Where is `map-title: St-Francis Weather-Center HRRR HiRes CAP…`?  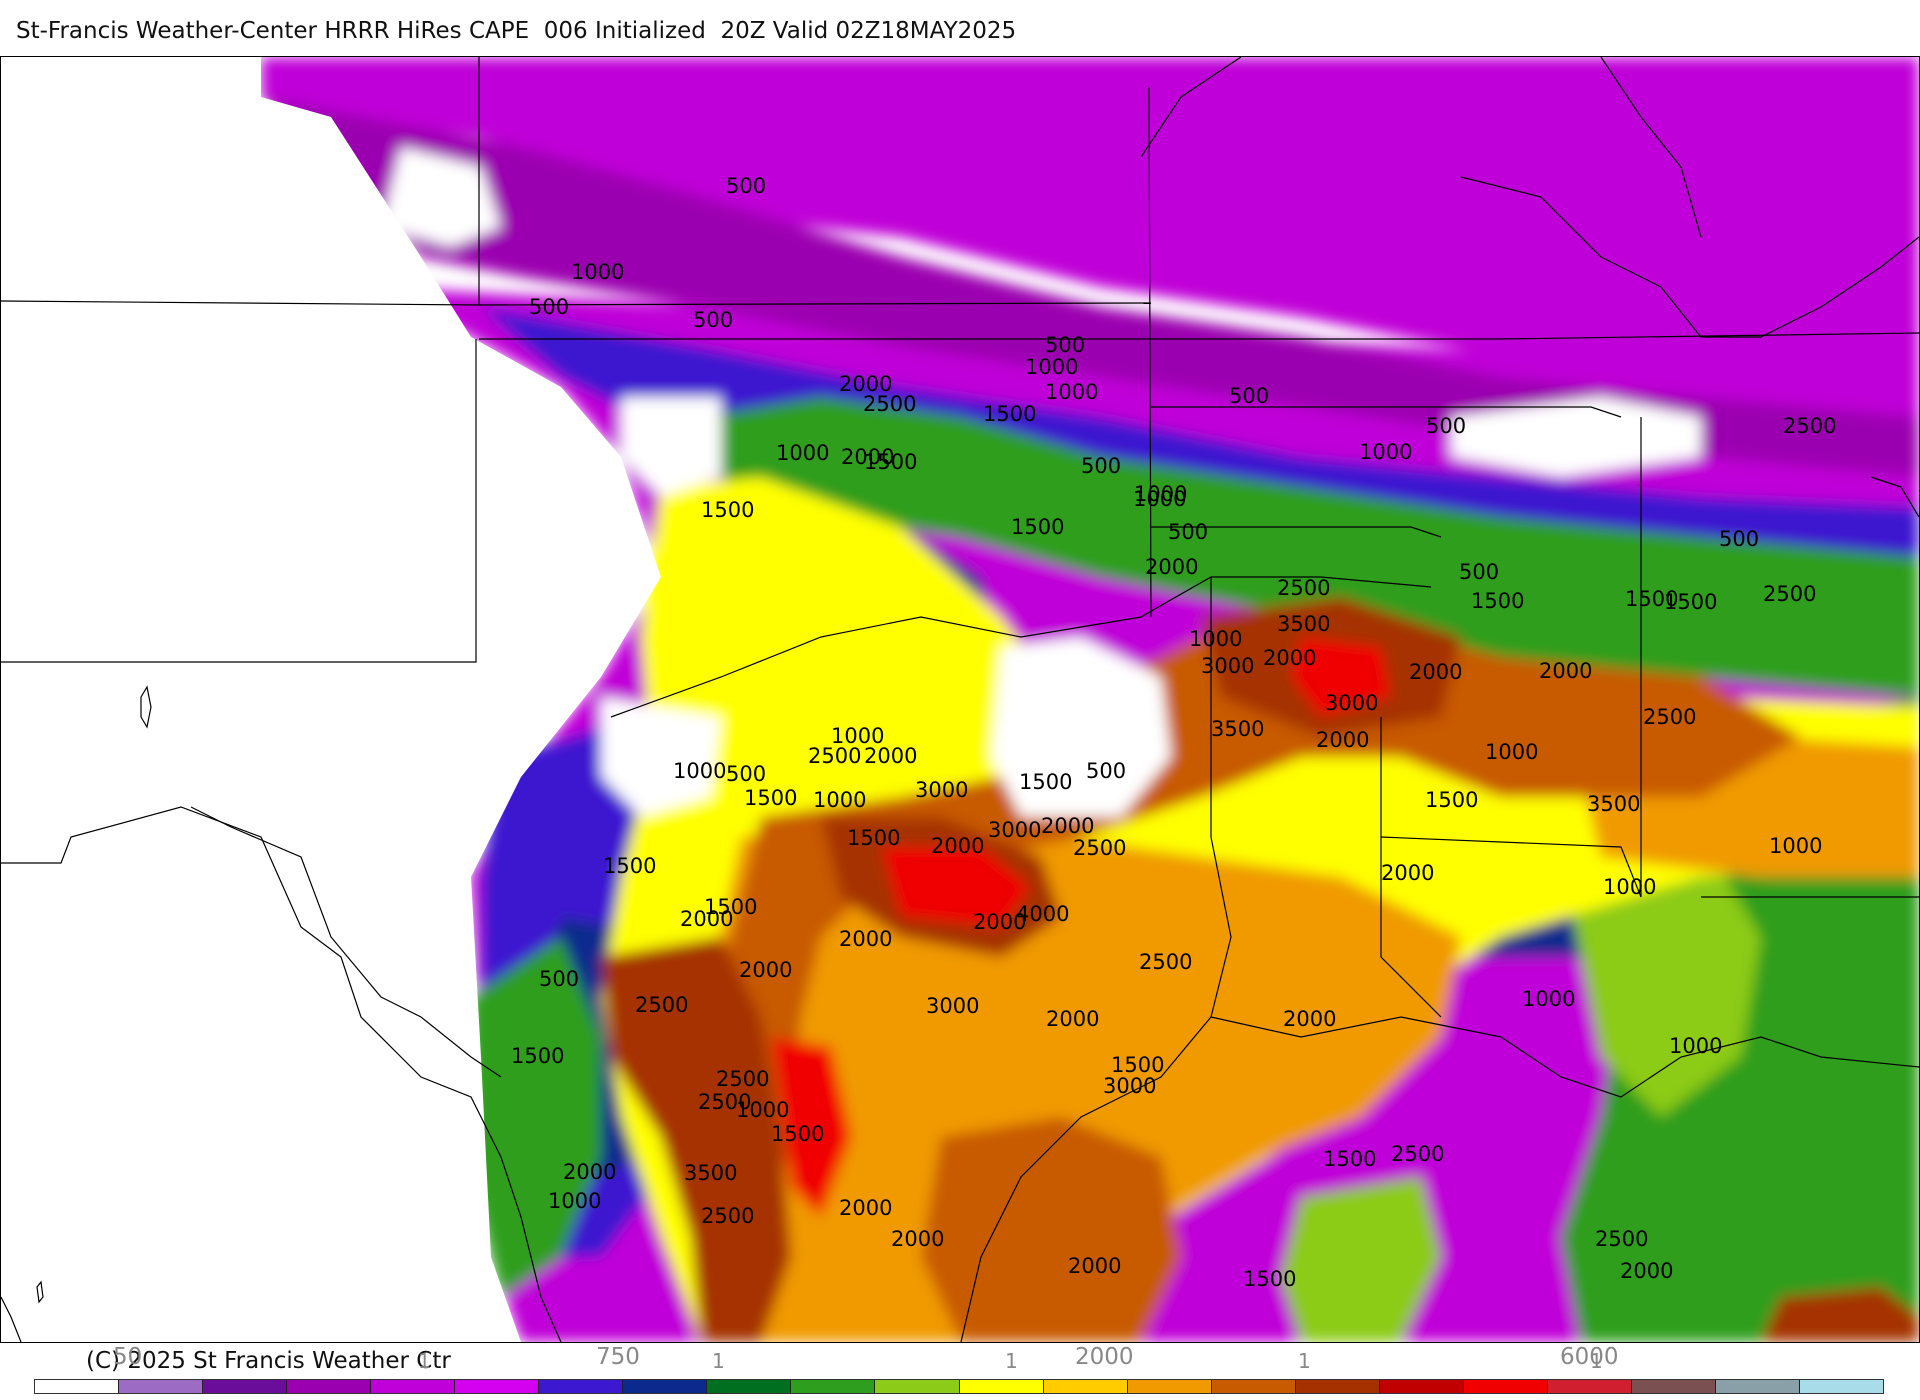
map-title: St-Francis Weather-Center HRRR HiRes CAP… is located at coordinates (516, 31).